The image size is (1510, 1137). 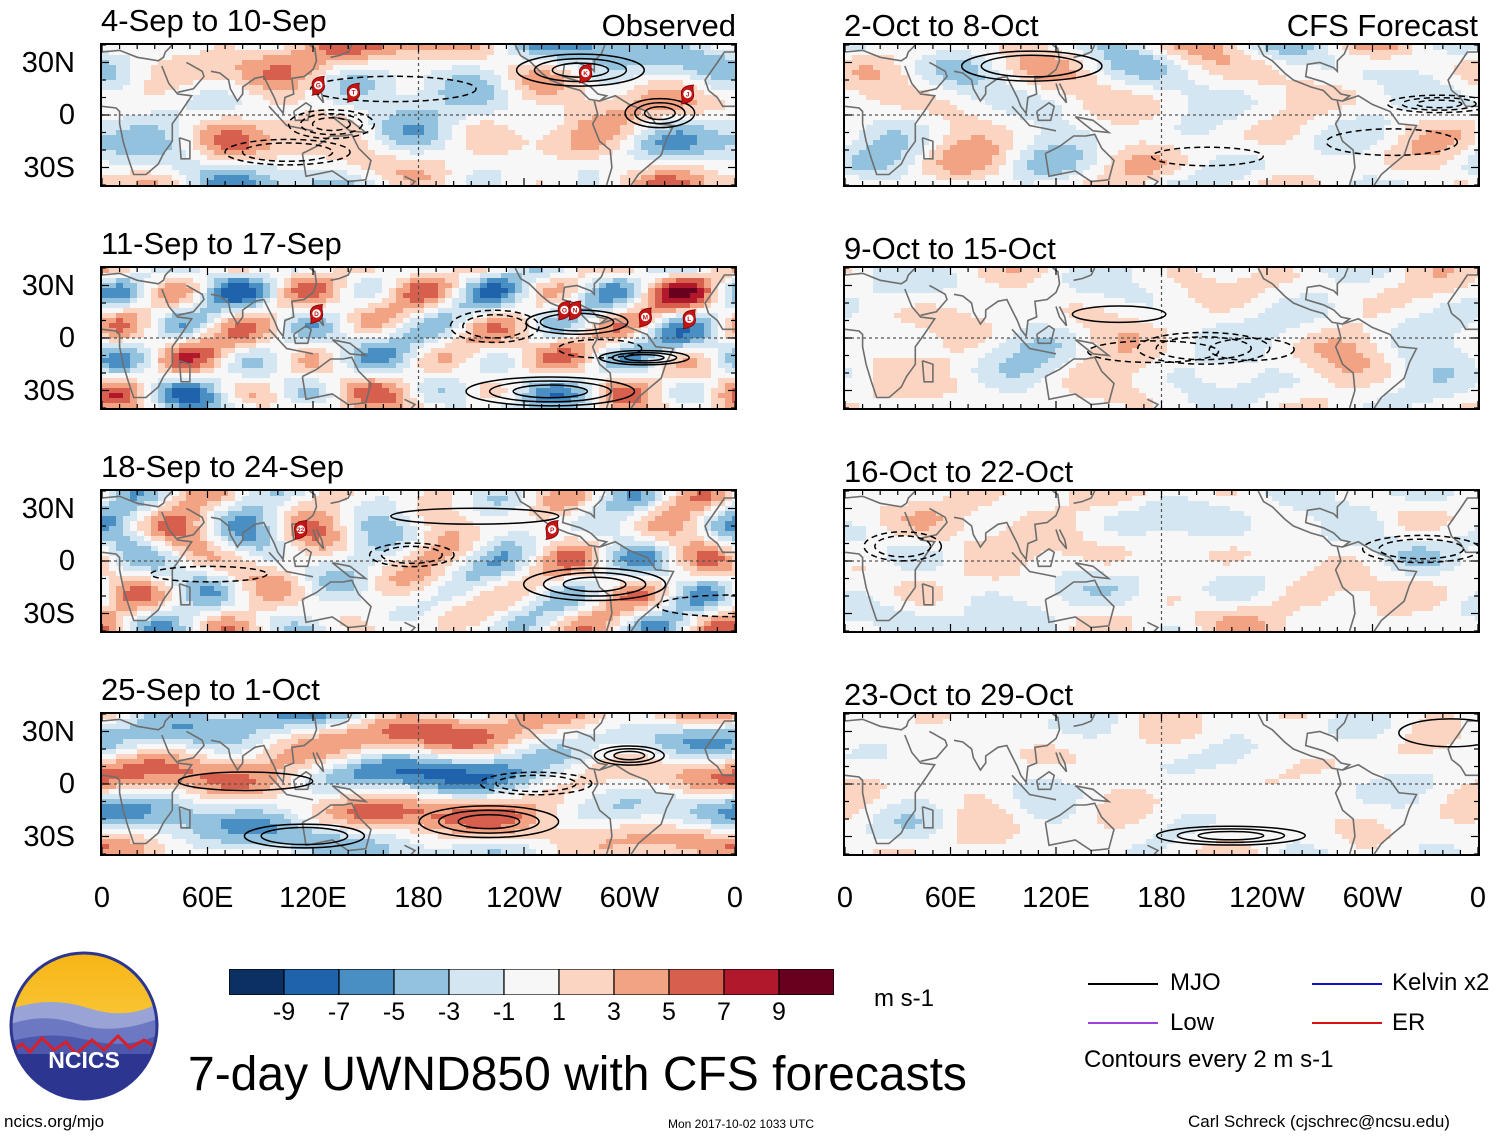 I want to click on lon-tick-label: 0, so click(x=1466, y=898).